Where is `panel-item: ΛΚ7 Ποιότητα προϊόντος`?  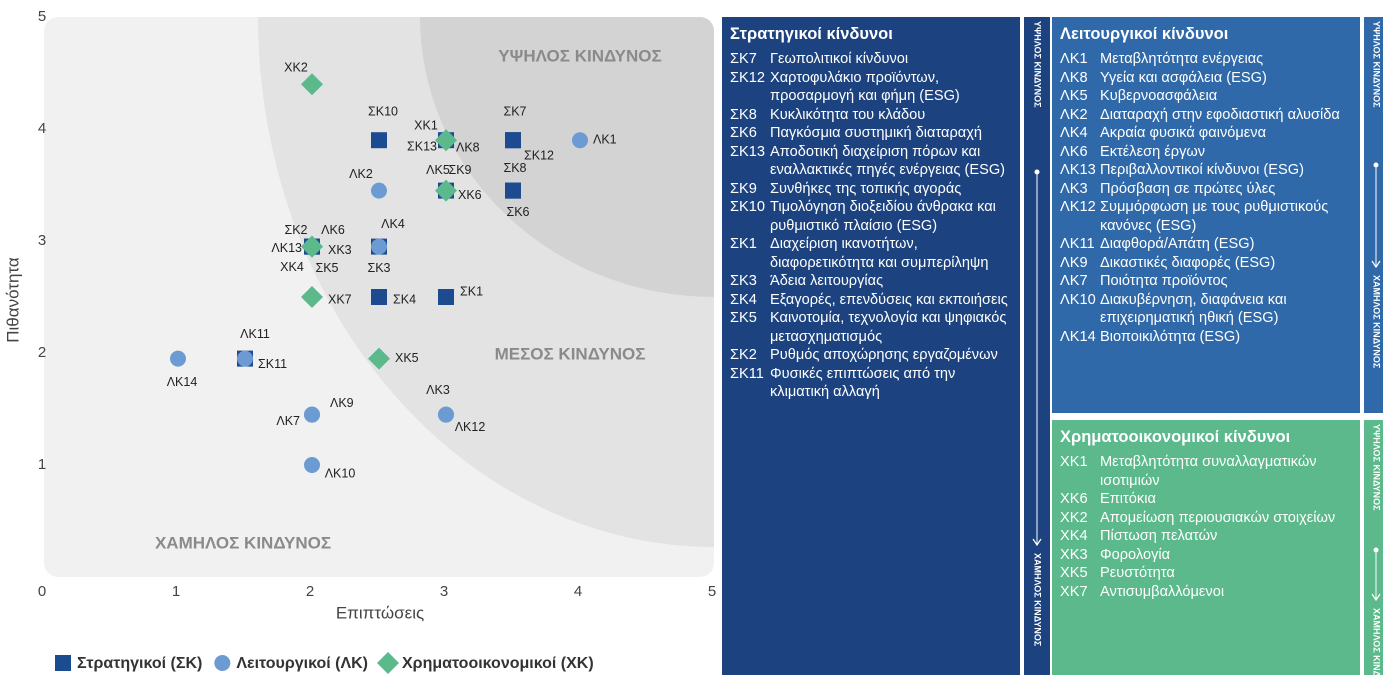
panel-item: ΛΚ7 Ποιότητα προϊόντος is located at coordinates (1206, 281).